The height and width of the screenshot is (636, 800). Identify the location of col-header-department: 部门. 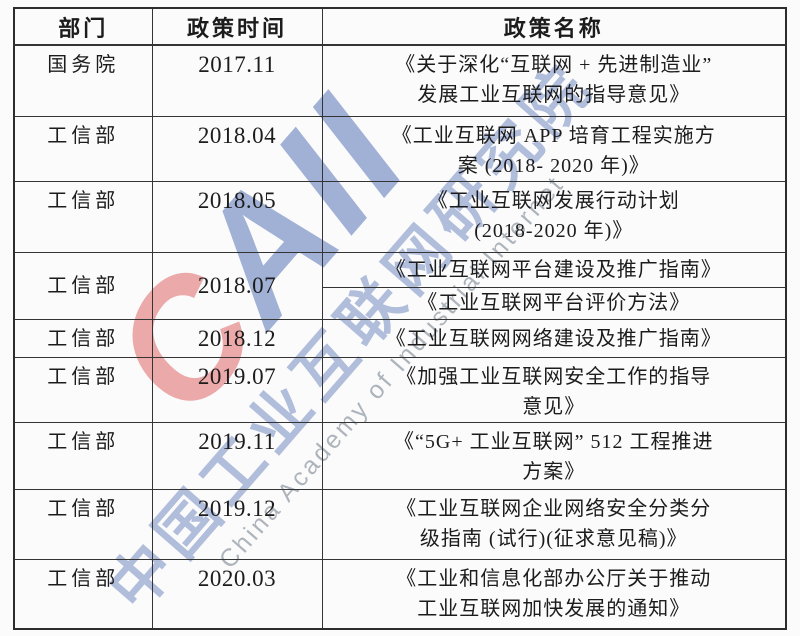
(83, 26).